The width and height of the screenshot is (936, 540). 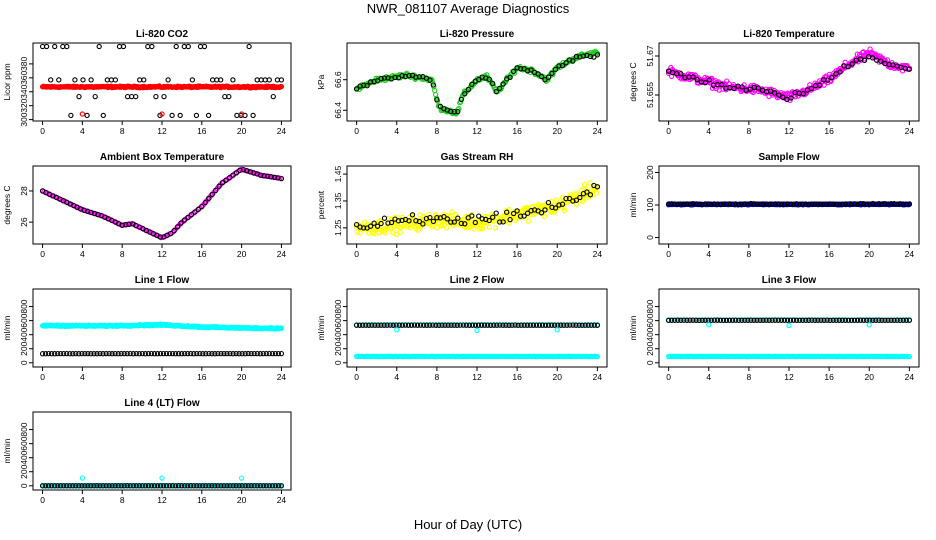 What do you see at coordinates (396, 131) in the screenshot?
I see `x-tick-label: 4` at bounding box center [396, 131].